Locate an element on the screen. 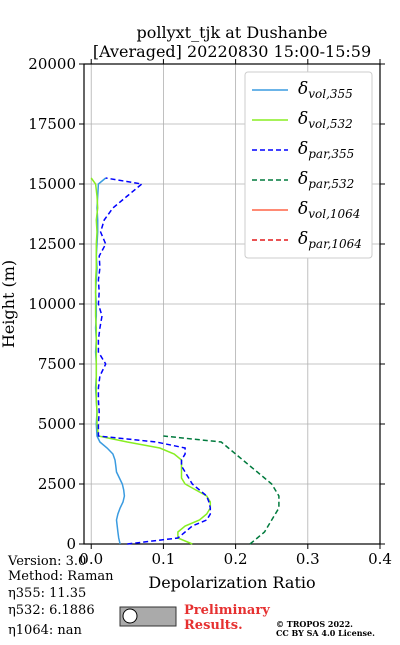 The image size is (400, 645). method: Method: Raman is located at coordinates (61, 576).